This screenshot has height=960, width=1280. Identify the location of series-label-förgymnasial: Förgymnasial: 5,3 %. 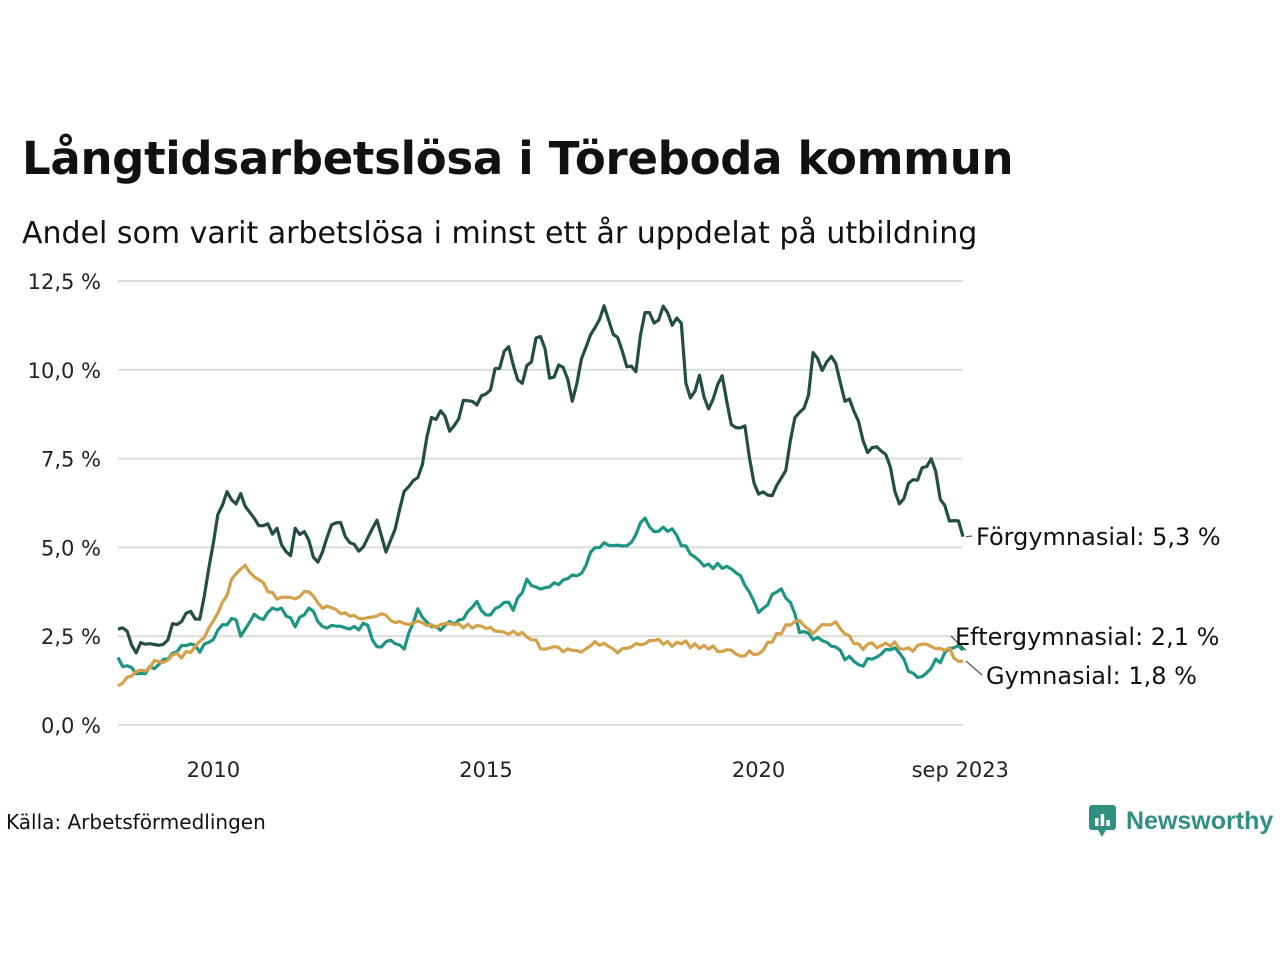
(1098, 537).